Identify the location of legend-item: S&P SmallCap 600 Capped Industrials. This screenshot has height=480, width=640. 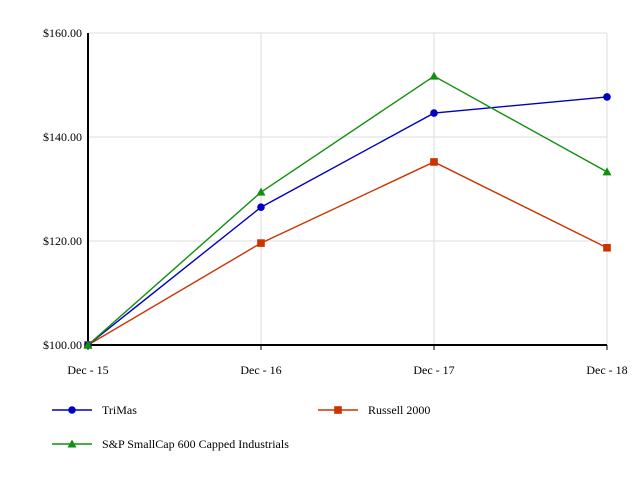
(170, 444).